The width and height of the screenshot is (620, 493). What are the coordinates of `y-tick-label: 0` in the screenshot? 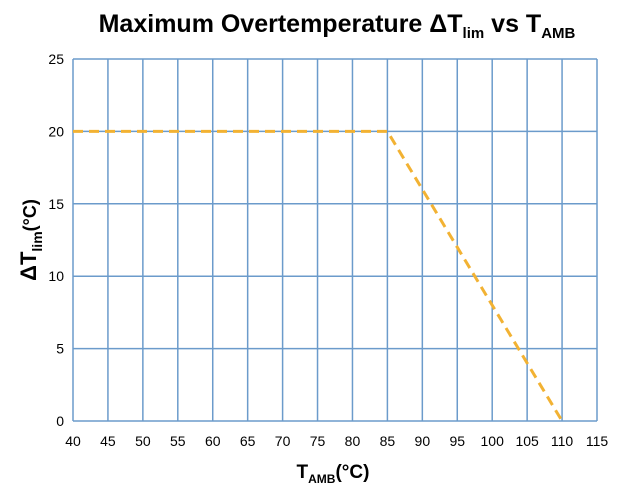 It's located at (60, 421).